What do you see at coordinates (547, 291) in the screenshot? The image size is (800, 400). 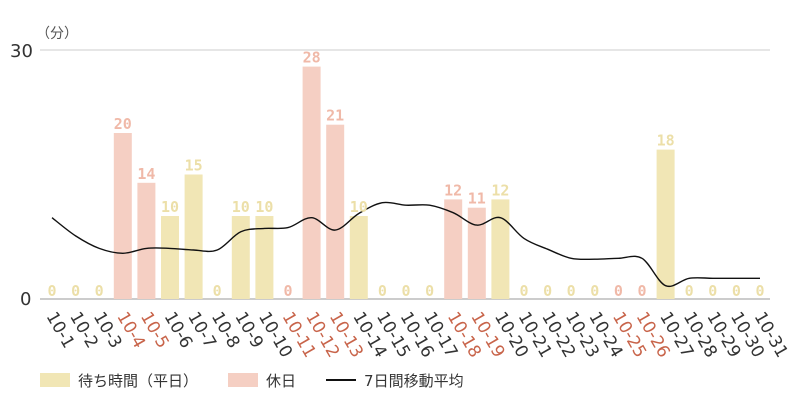 I see `bar-label-10-22: 0` at bounding box center [547, 291].